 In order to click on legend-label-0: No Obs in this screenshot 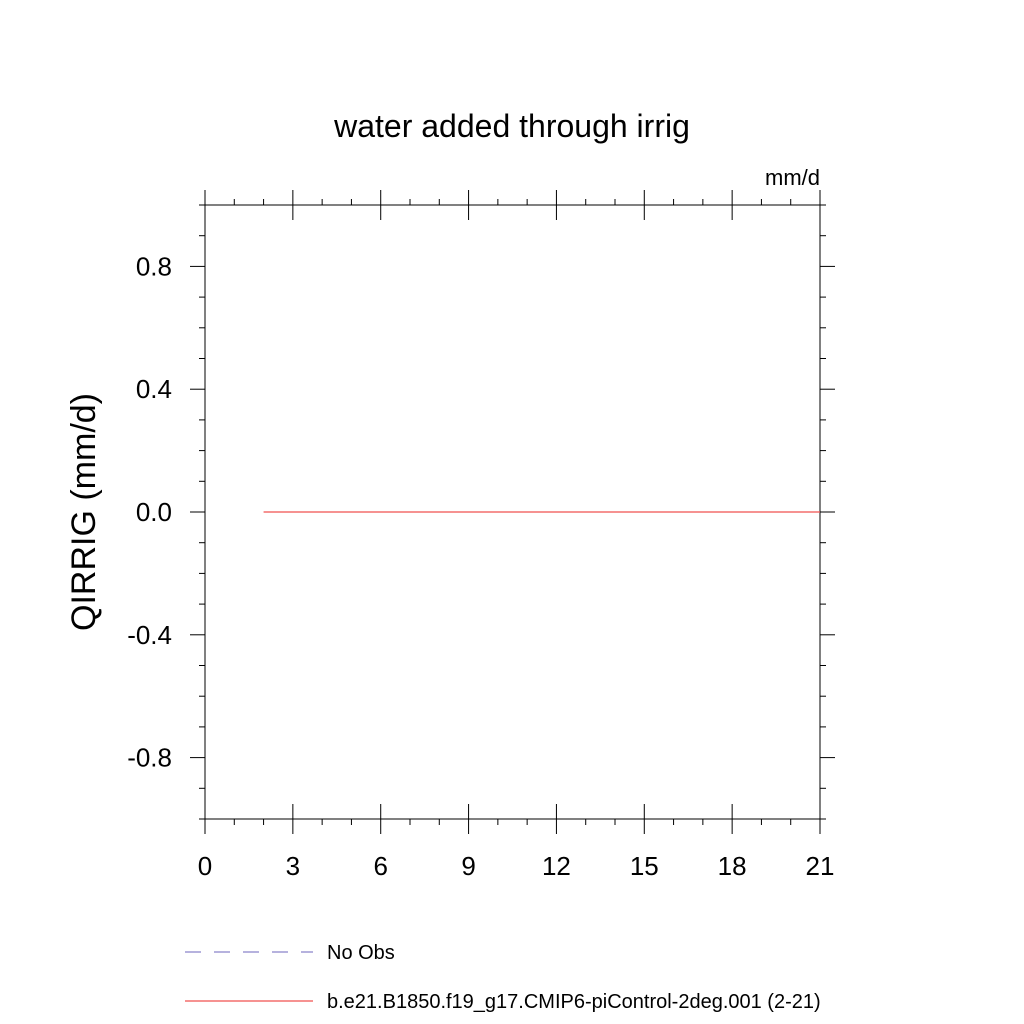, I will do `click(361, 953)`.